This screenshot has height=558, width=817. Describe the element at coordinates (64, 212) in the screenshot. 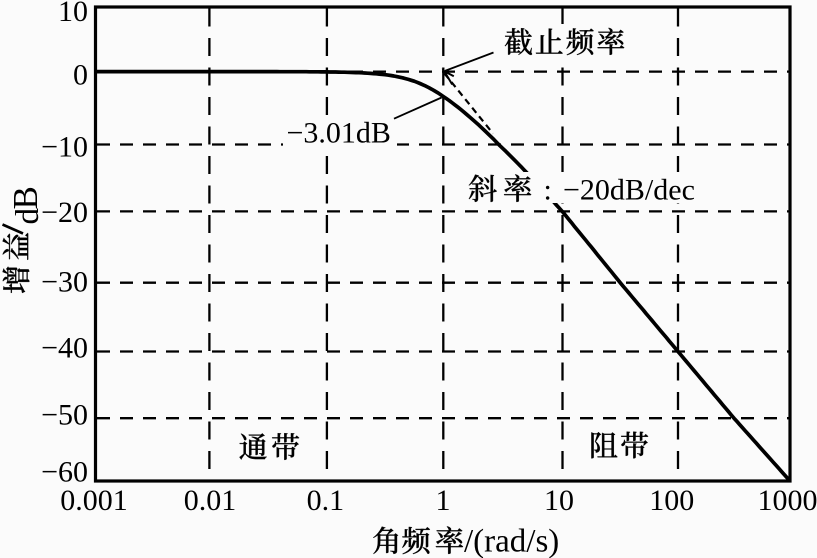

I see `svg-text: −20` at that location.